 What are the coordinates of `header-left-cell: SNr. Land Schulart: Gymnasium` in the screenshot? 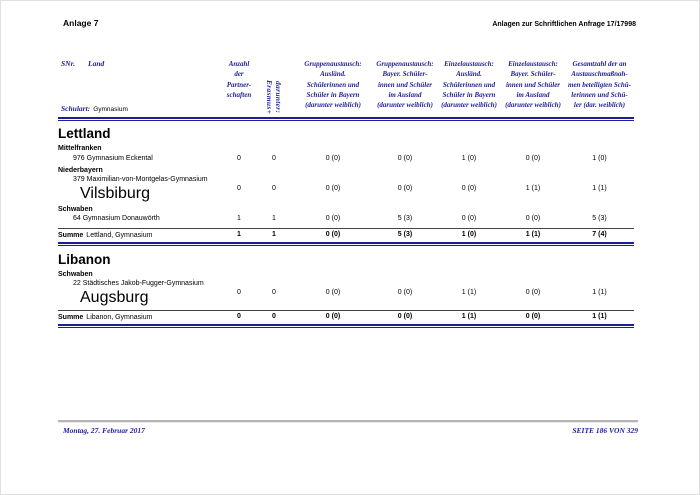 It's located at (140, 87).